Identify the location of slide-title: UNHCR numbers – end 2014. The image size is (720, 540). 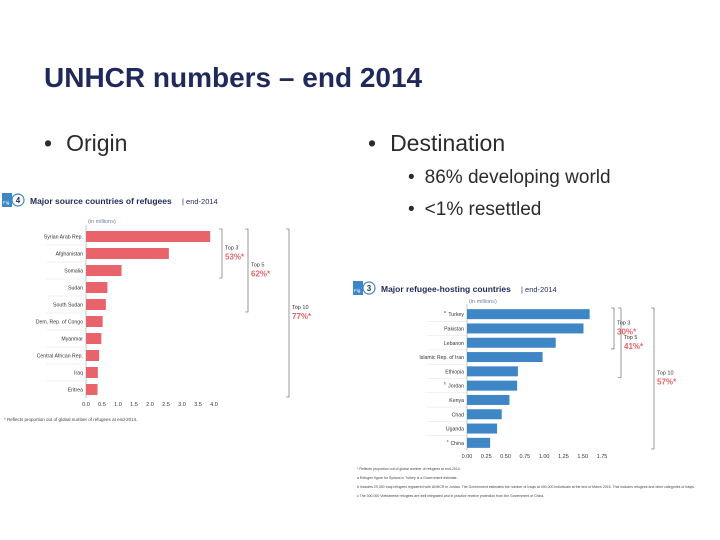
(233, 77).